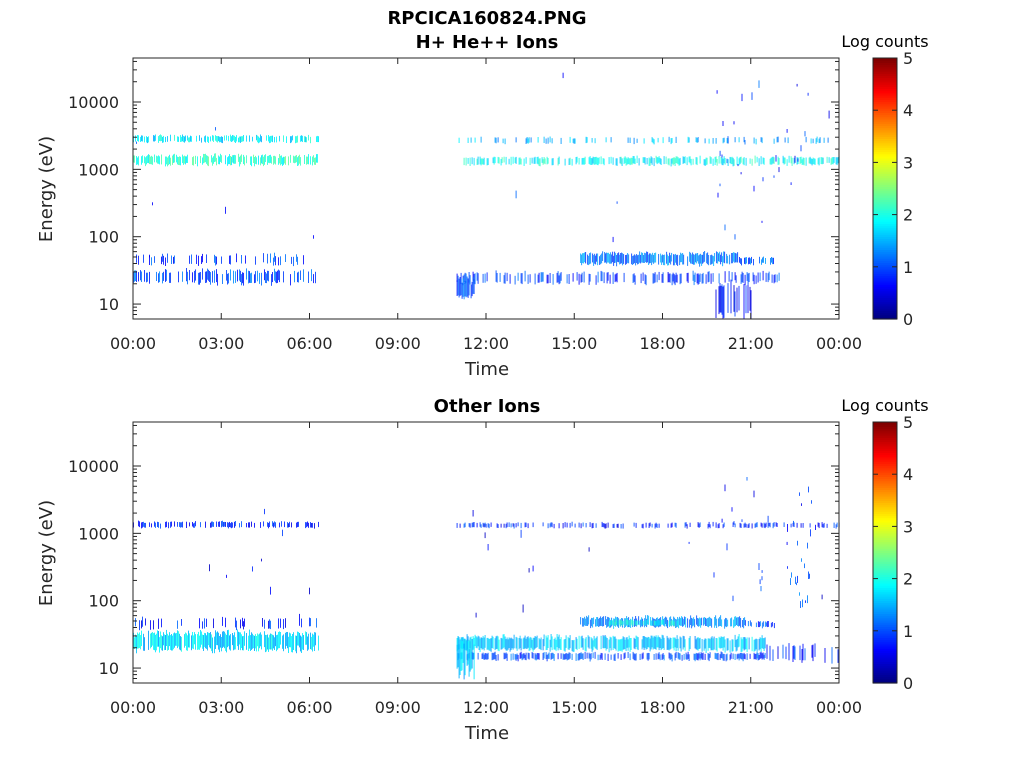 Image resolution: width=1024 pixels, height=768 pixels. What do you see at coordinates (486, 18) in the screenshot?
I see `figure-title: RPCICA160824.PNG` at bounding box center [486, 18].